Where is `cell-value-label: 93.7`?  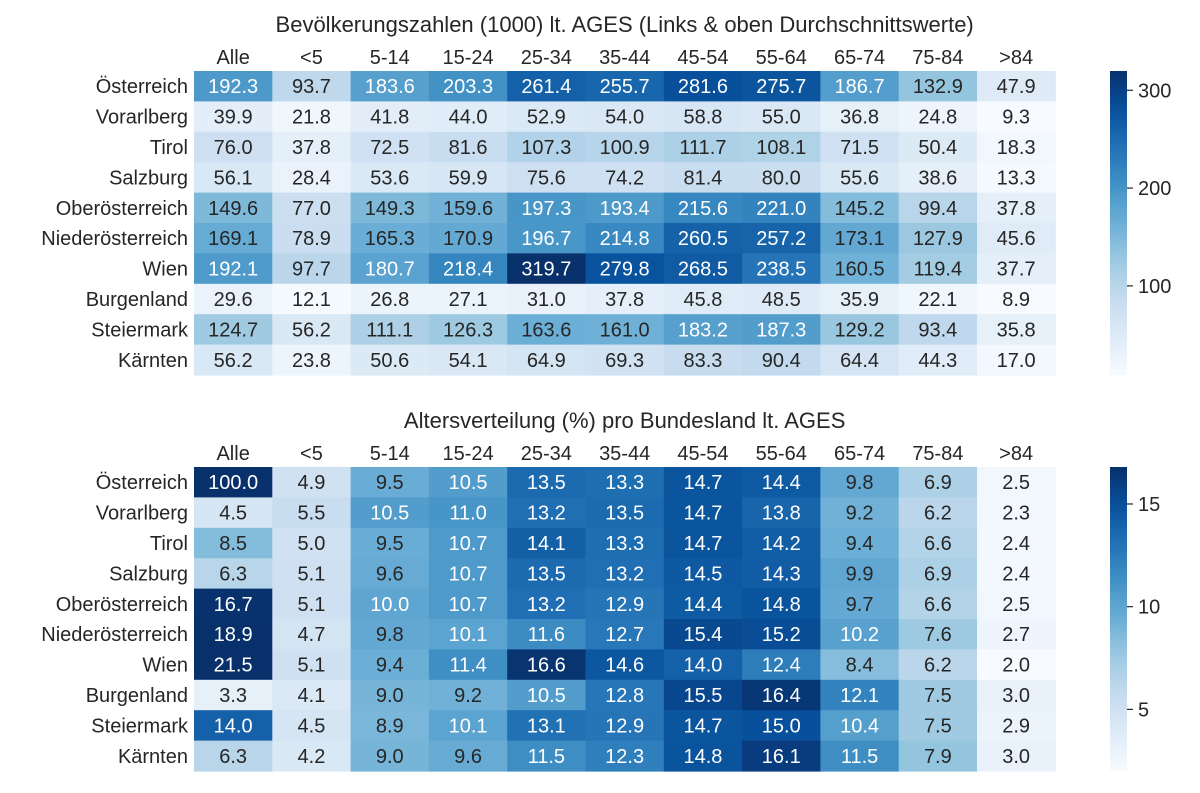
cell-value-label: 93.7 is located at coordinates (311, 87).